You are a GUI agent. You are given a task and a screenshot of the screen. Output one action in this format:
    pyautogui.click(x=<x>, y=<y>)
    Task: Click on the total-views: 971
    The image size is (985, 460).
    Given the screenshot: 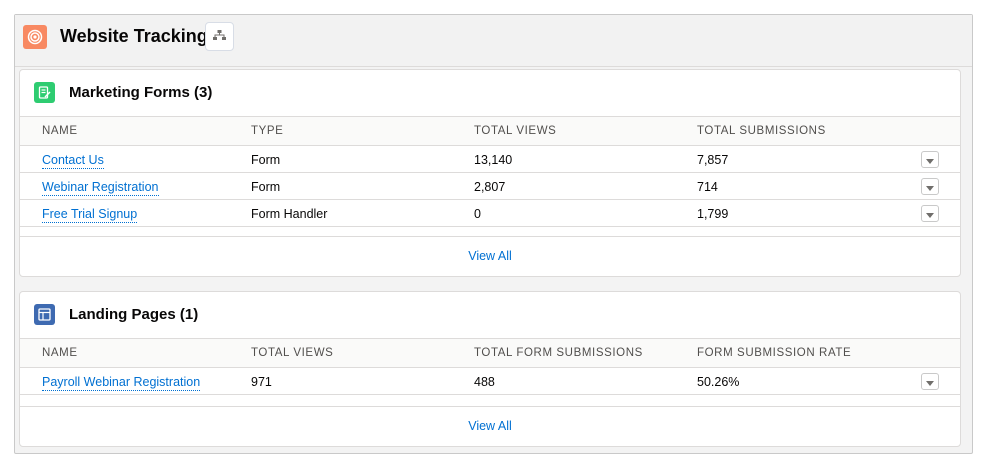 What is the action you would take?
    pyautogui.click(x=261, y=382)
    